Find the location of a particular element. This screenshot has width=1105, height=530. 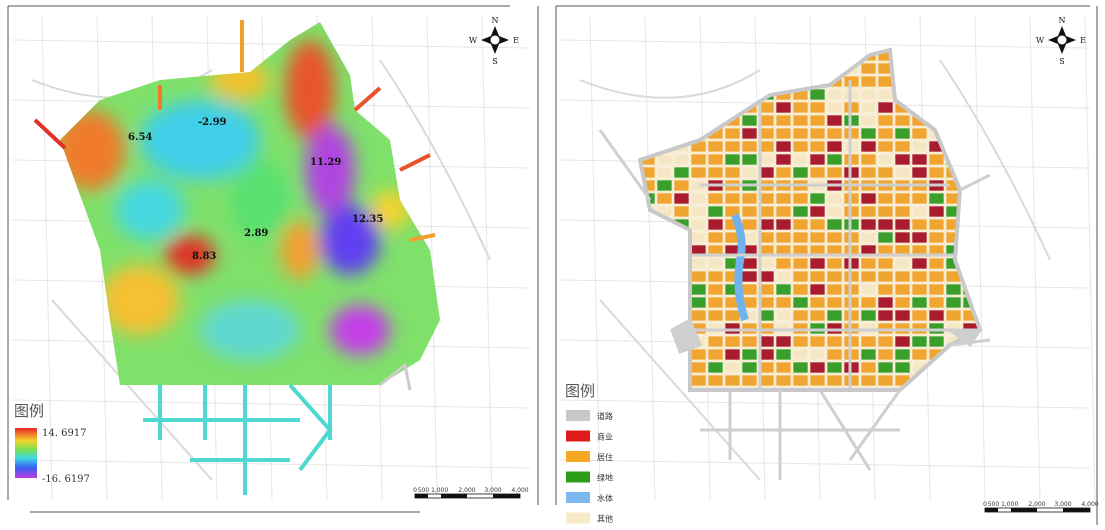

scale-label: 4,000 is located at coordinates (519, 490).